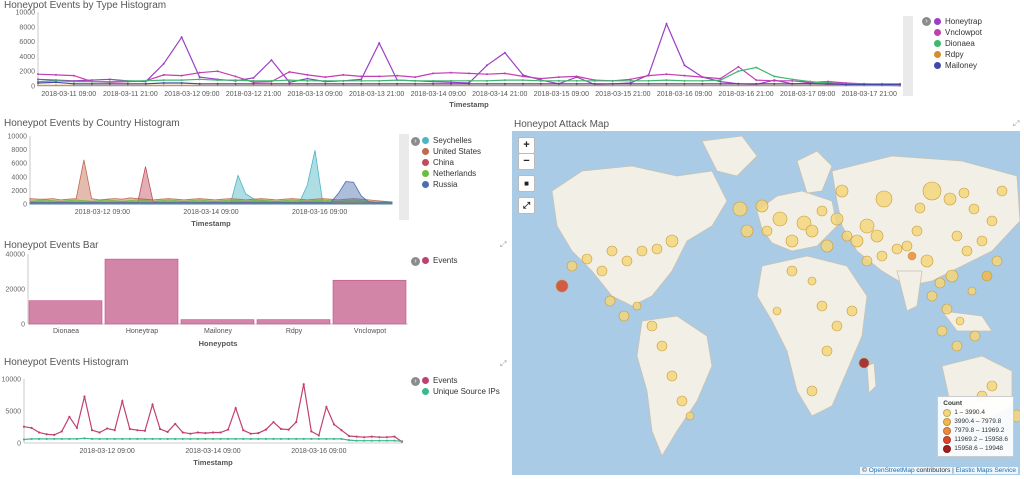 This screenshot has height=479, width=1024. I want to click on type-legend-item: Dionaea, so click(958, 43).